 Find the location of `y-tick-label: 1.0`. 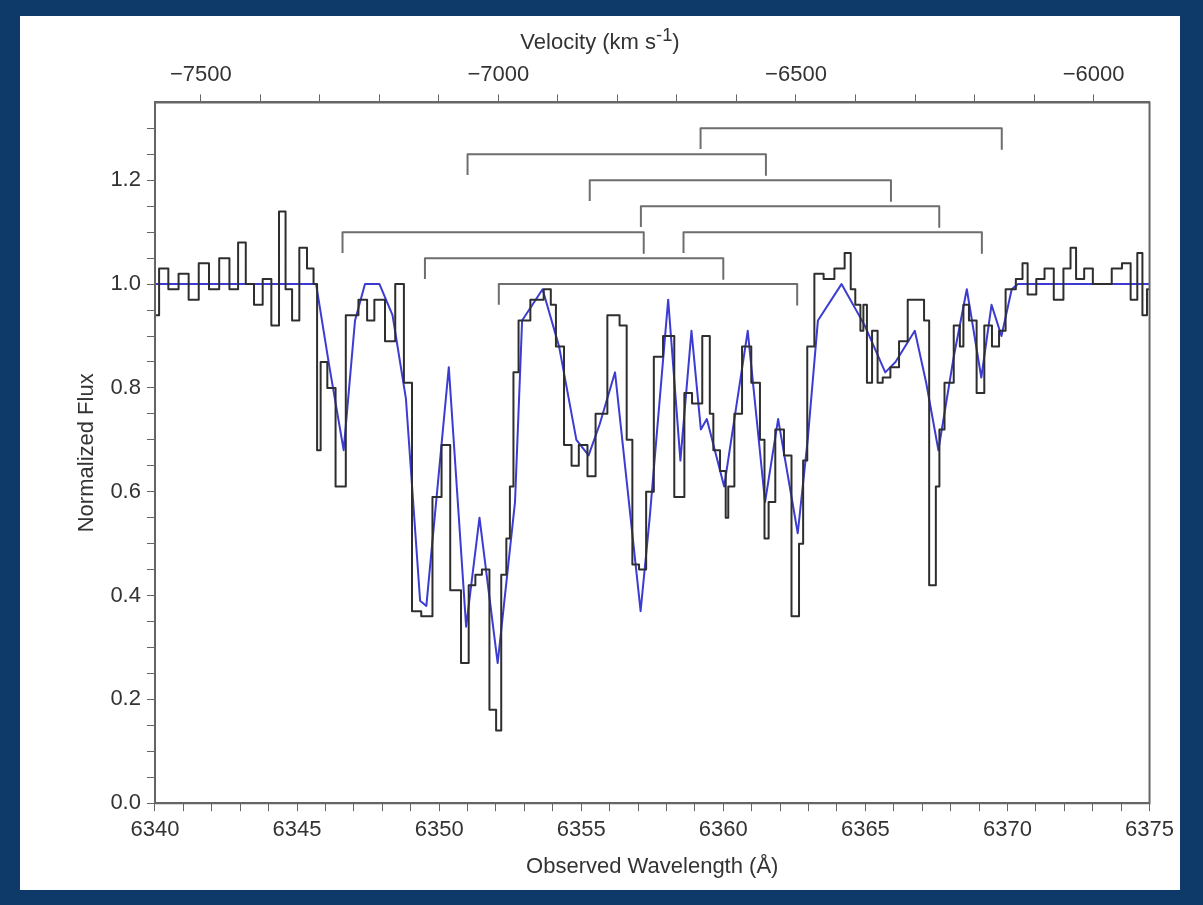

y-tick-label: 1.0 is located at coordinates (125, 283).